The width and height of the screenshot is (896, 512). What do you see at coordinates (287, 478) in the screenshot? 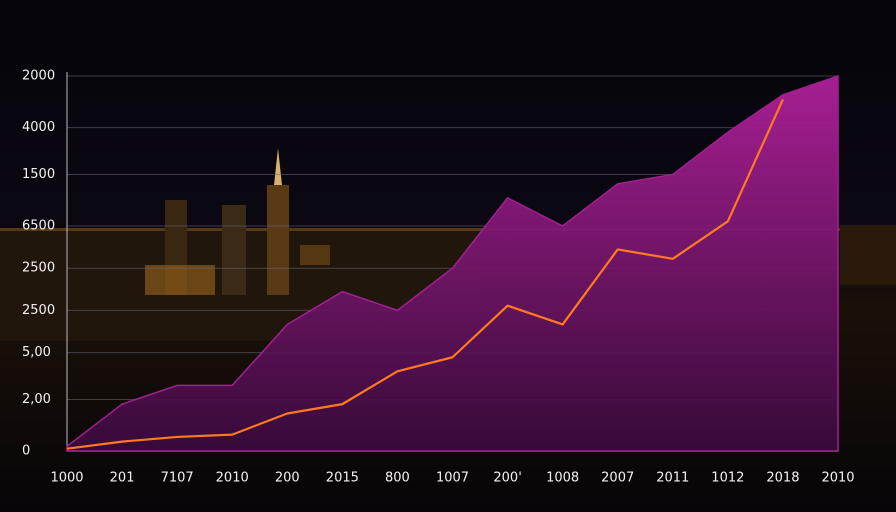
I see `x-tick-label: 200` at bounding box center [287, 478].